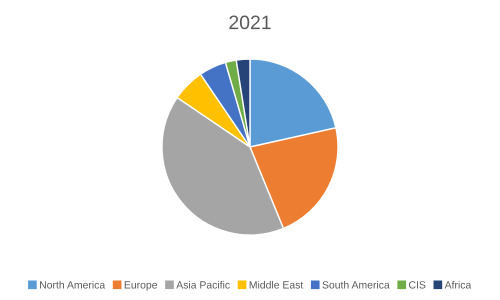 Image resolution: width=500 pixels, height=300 pixels. Describe the element at coordinates (203, 284) in the screenshot. I see `legend-label: Asia Pacific` at that location.